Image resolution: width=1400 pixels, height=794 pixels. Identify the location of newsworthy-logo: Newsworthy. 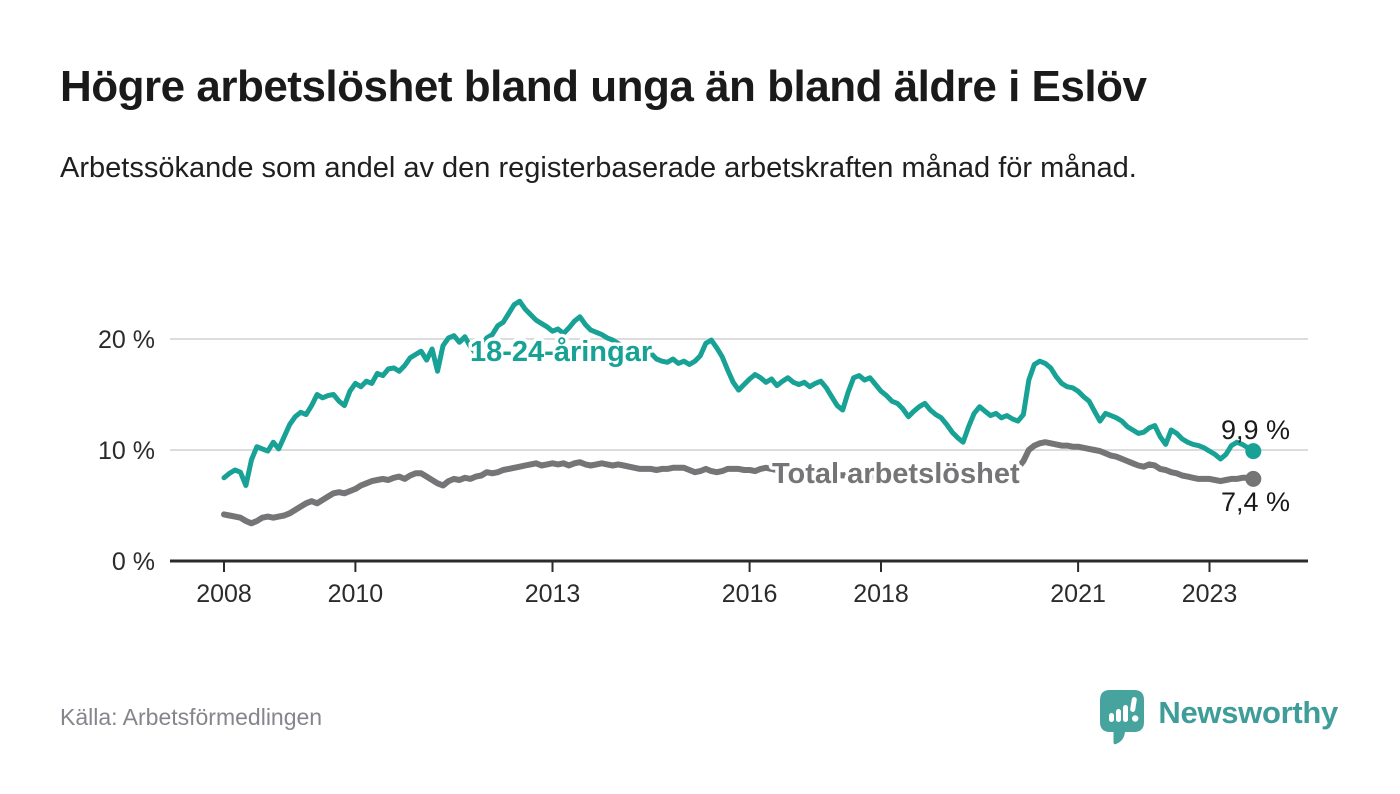
(1218, 718).